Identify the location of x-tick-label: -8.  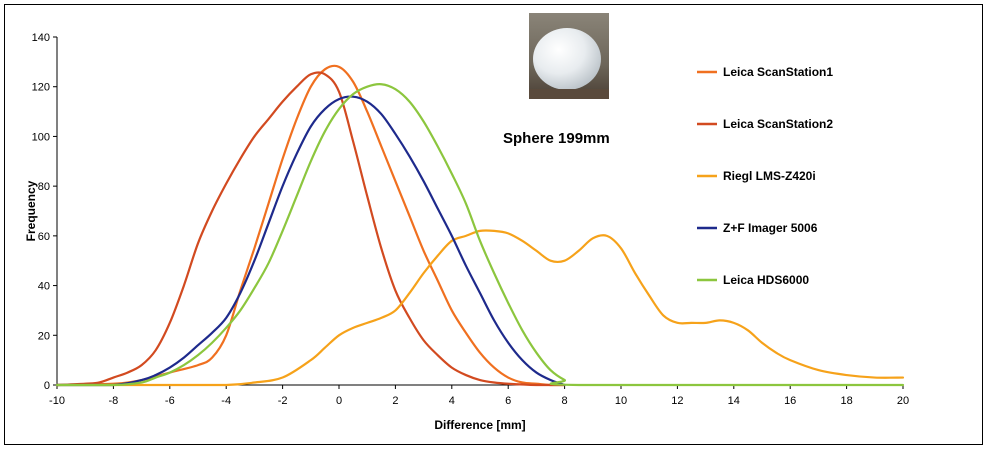
(114, 401).